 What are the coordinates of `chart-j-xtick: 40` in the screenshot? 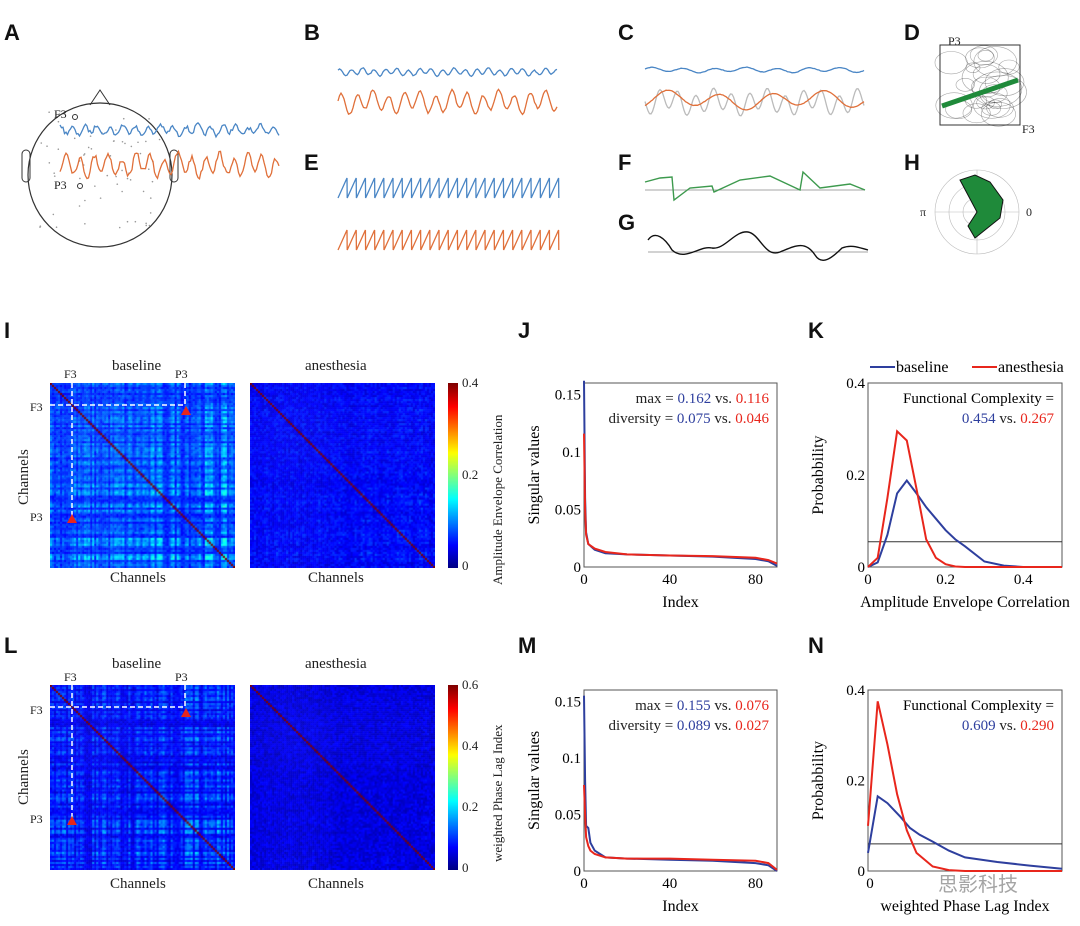 It's located at (669, 580).